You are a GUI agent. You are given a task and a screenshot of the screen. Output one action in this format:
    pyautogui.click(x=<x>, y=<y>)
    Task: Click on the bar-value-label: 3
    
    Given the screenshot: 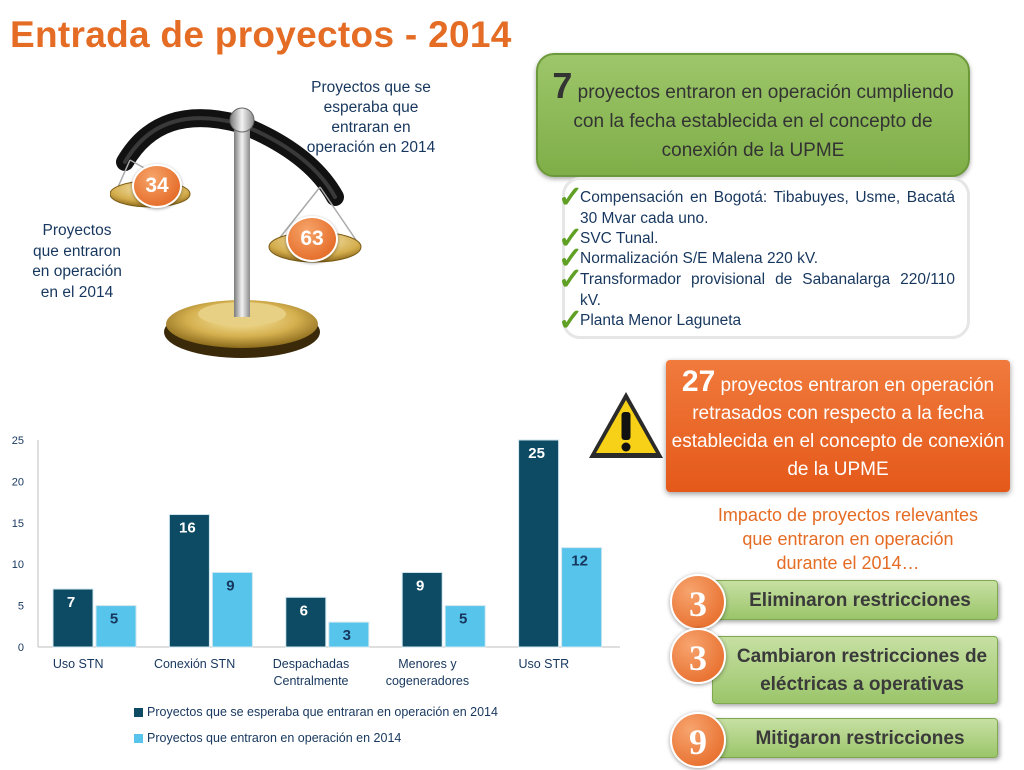 What is the action you would take?
    pyautogui.click(x=347, y=635)
    